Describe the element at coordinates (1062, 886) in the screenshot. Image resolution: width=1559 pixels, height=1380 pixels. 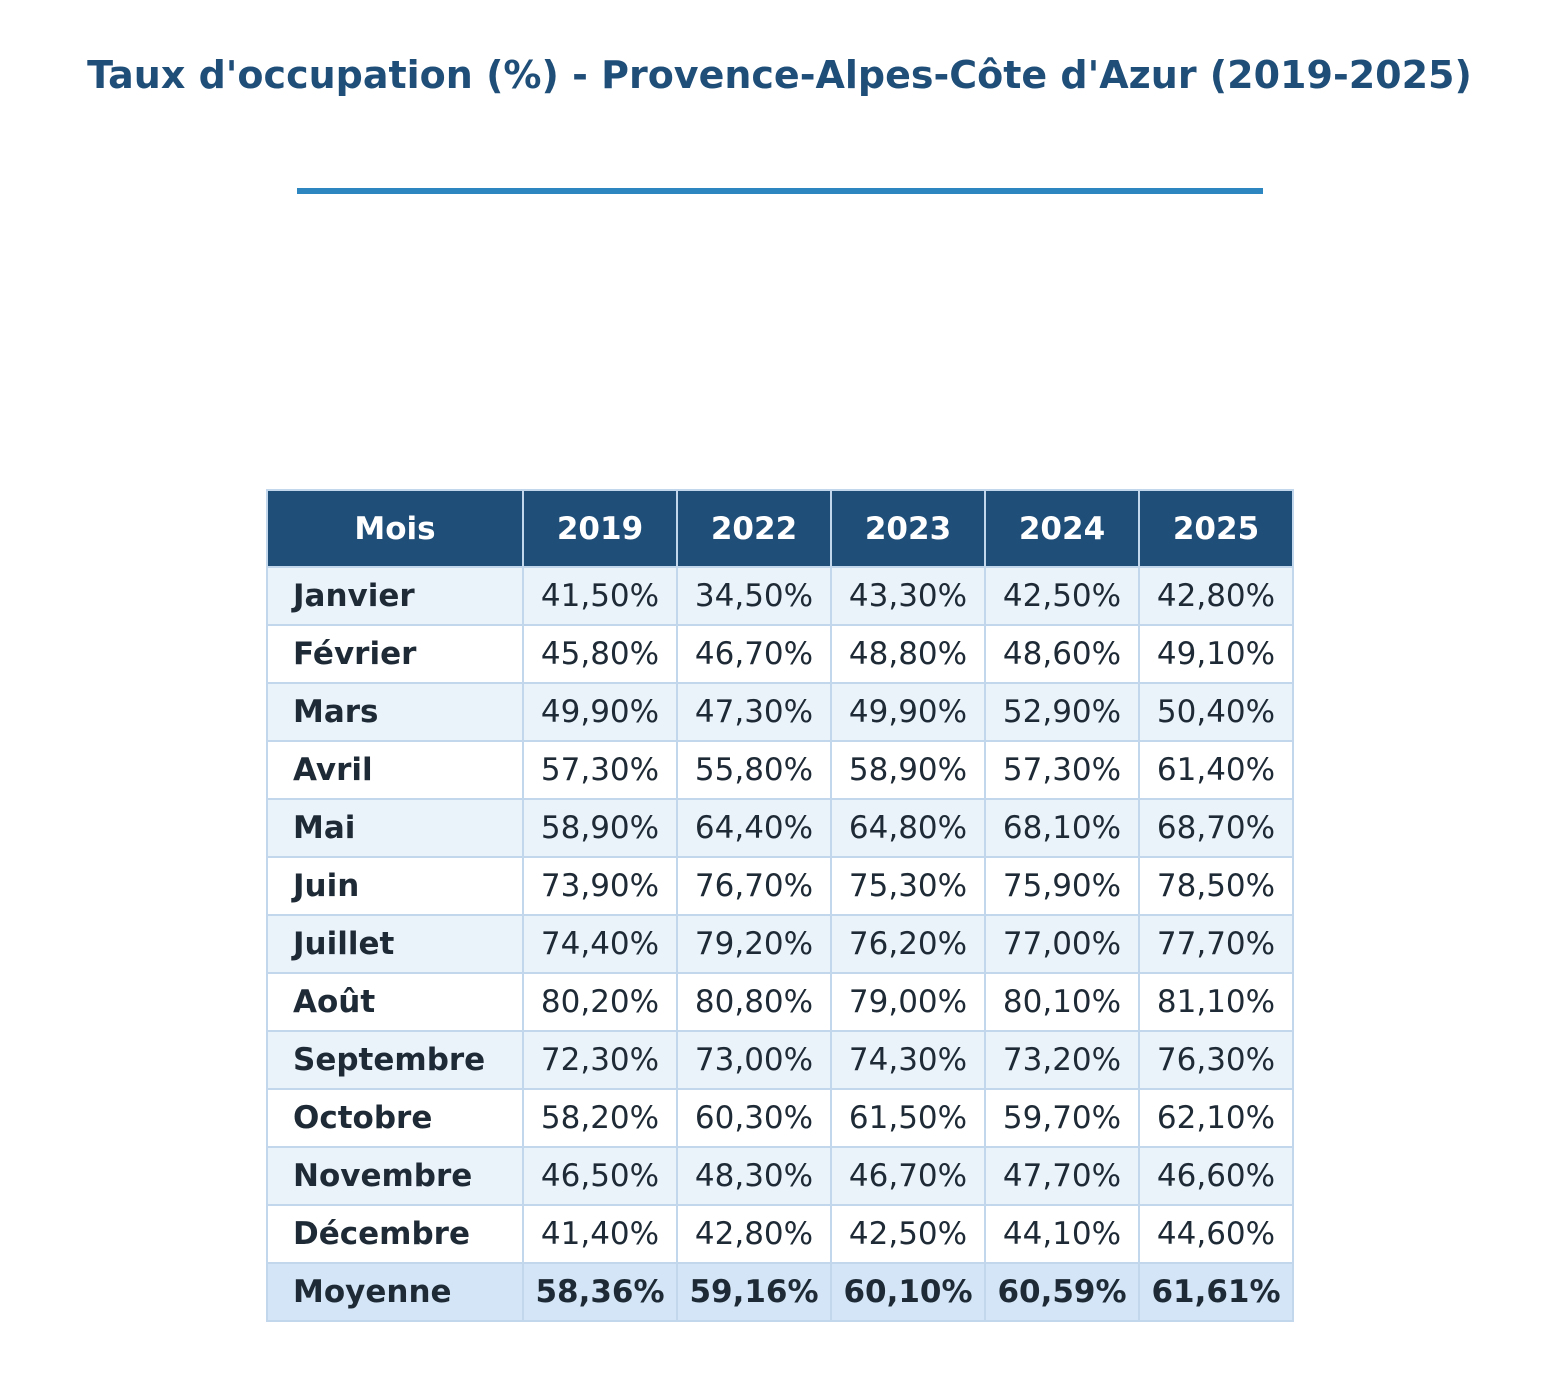
I see `value-cell: 75,90%` at that location.